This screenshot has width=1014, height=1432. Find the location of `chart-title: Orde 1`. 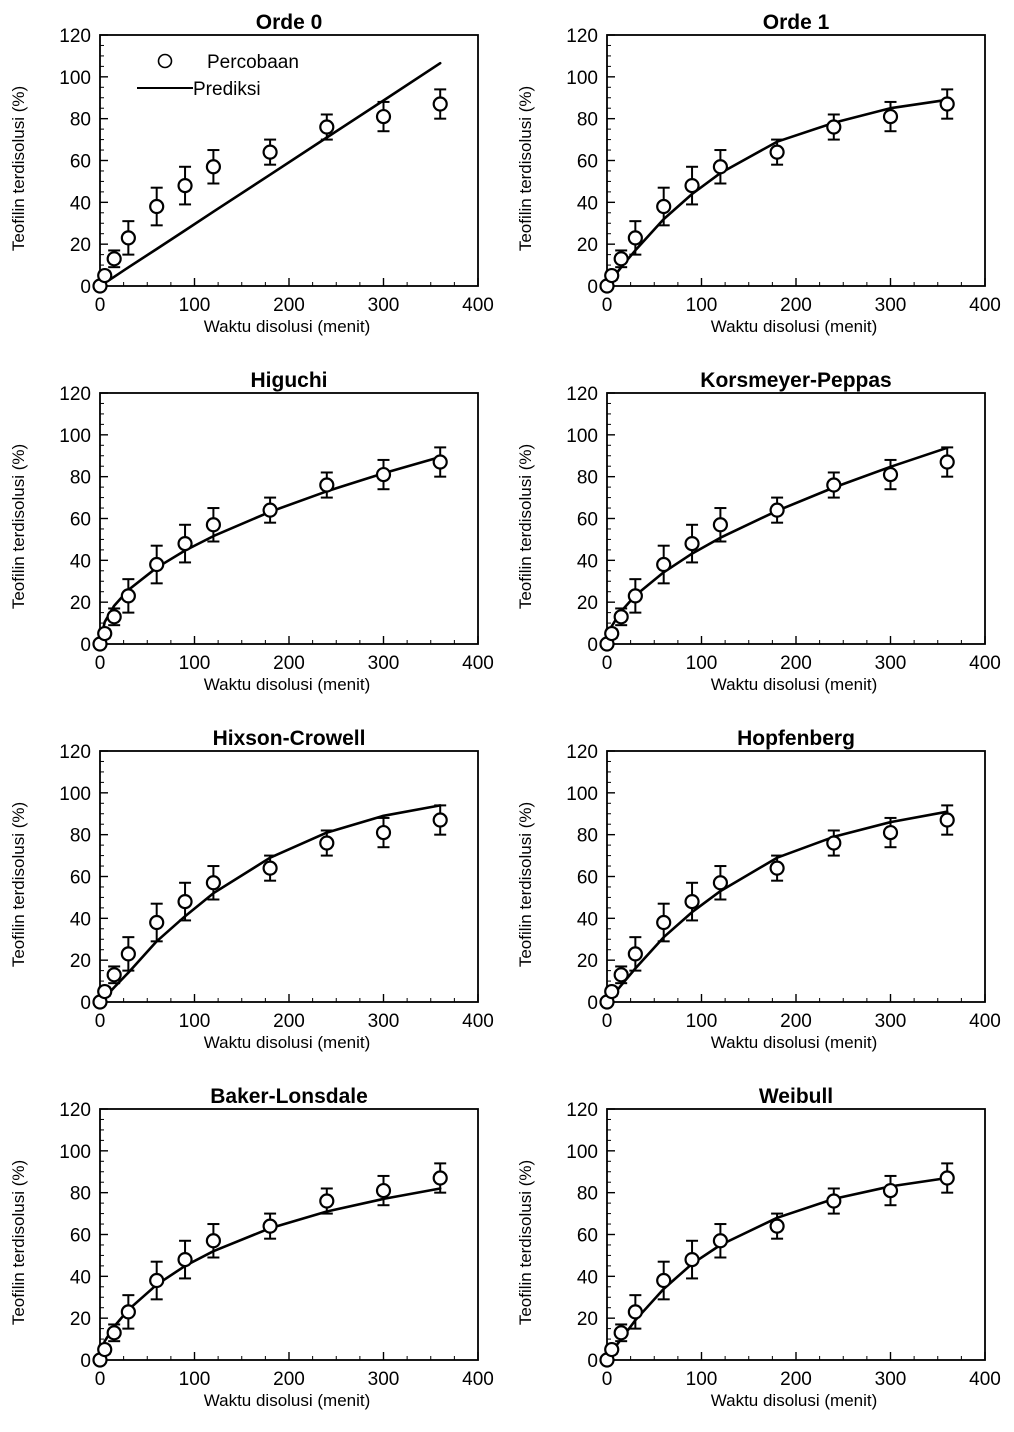

chart-title: Orde 1 is located at coordinates (796, 22).